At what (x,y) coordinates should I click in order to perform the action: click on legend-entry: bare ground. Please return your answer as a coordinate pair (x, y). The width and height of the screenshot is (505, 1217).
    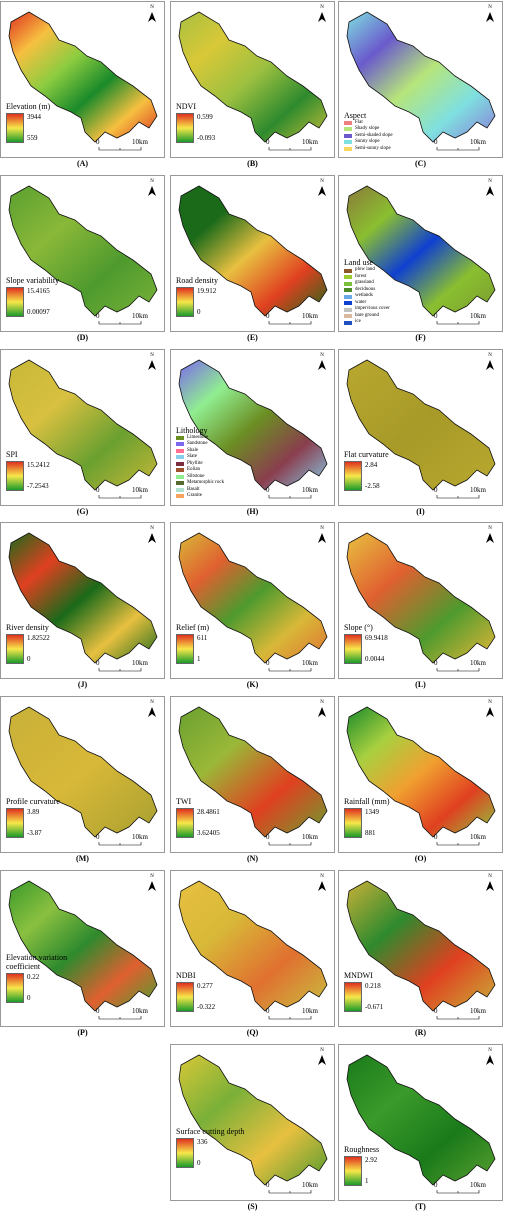
    Looking at the image, I should click on (367, 316).